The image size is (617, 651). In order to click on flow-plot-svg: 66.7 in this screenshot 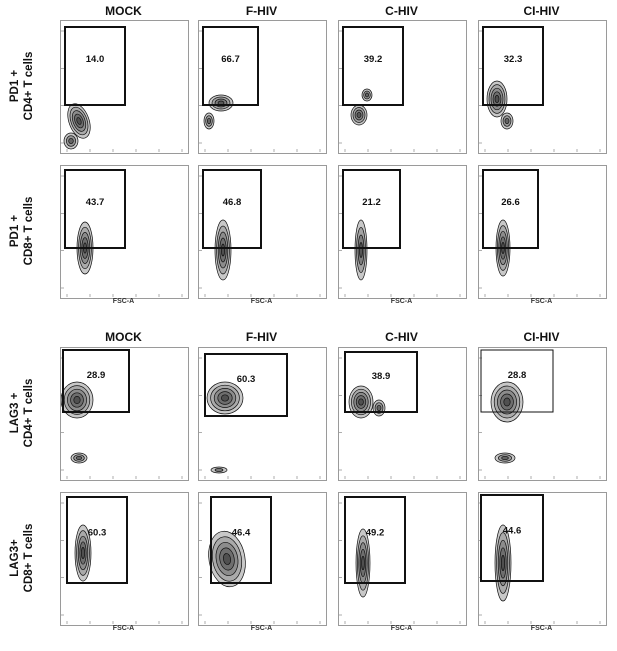, I will do `click(260, 89)`.